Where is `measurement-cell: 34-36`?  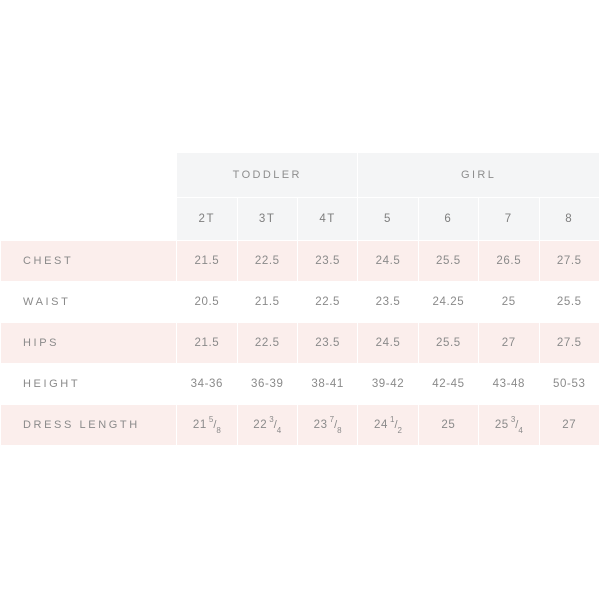
measurement-cell: 34-36 is located at coordinates (207, 384).